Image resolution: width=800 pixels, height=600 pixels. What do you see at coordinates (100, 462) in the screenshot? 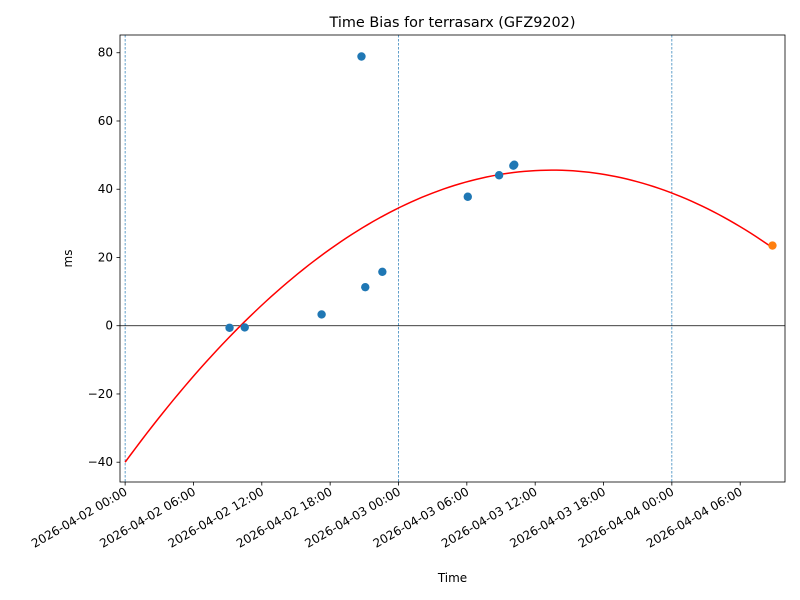
I see `y-tick-label: −40` at bounding box center [100, 462].